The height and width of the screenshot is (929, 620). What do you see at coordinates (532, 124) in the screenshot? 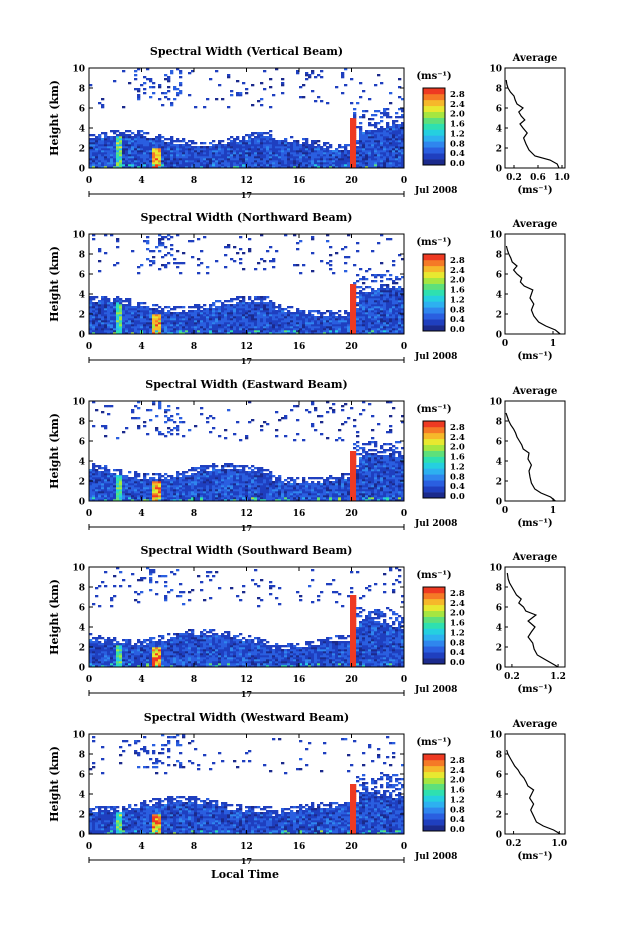
I see `average-profile-line` at bounding box center [532, 124].